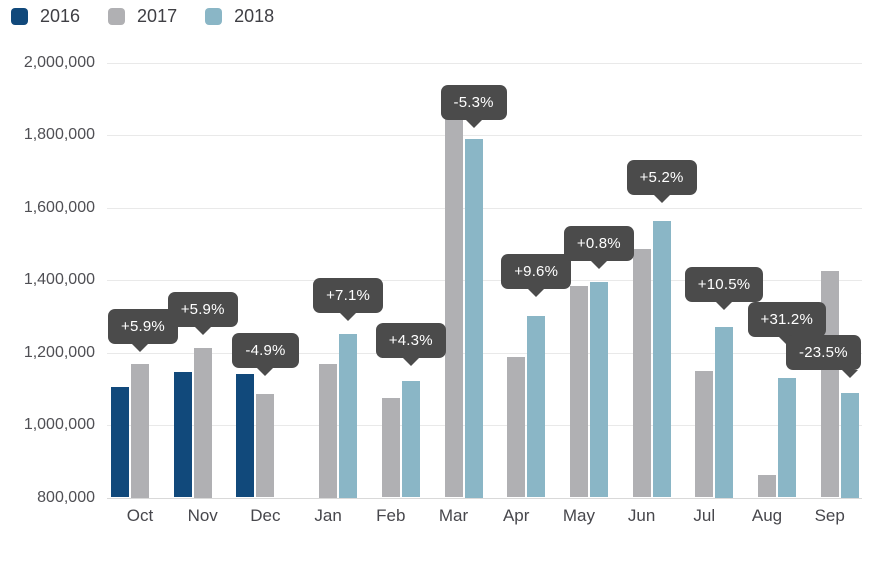 The width and height of the screenshot is (874, 561). What do you see at coordinates (59, 134) in the screenshot?
I see `y-axis-tick-label: 1,800,000` at bounding box center [59, 134].